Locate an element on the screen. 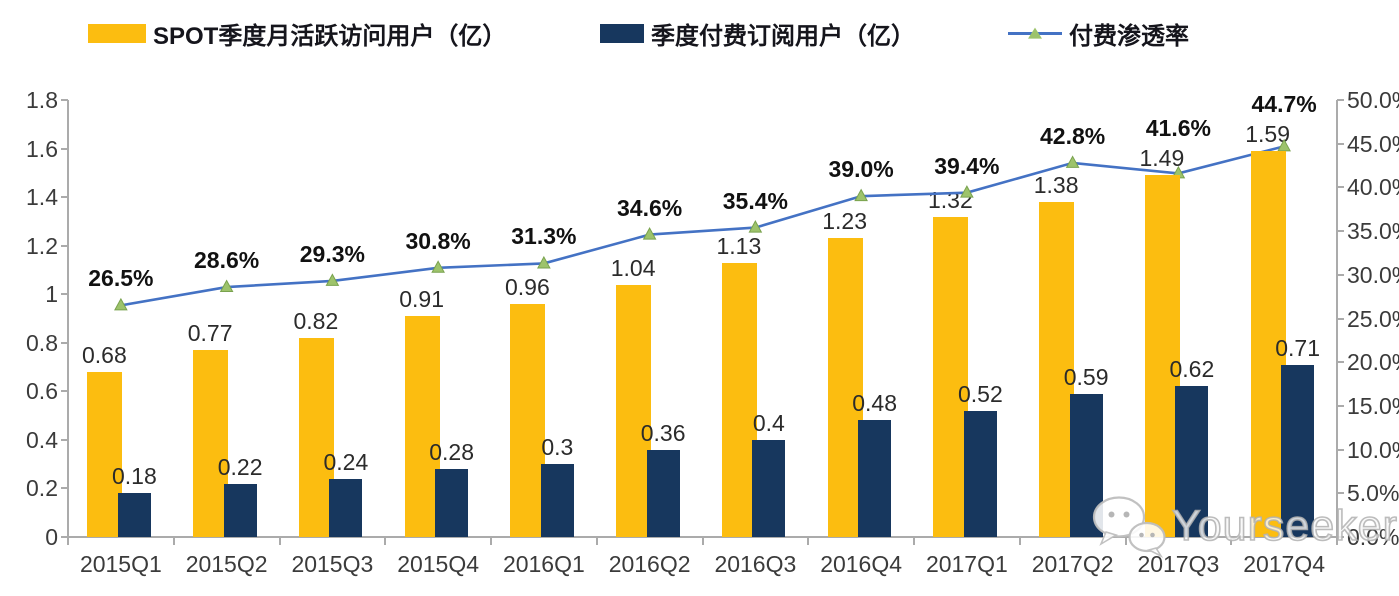 The height and width of the screenshot is (596, 1399). penetration-value-label: 44.7% is located at coordinates (1284, 103).